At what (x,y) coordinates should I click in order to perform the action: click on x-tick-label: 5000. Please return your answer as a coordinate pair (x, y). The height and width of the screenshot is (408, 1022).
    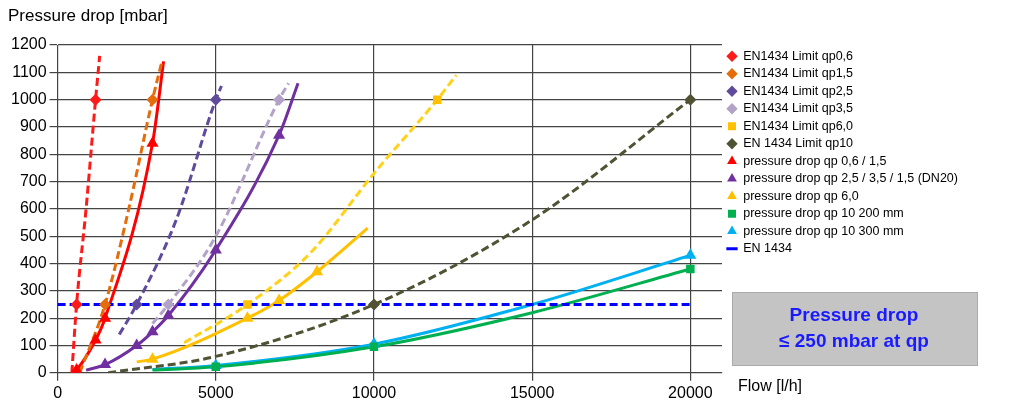
    Looking at the image, I should click on (215, 392).